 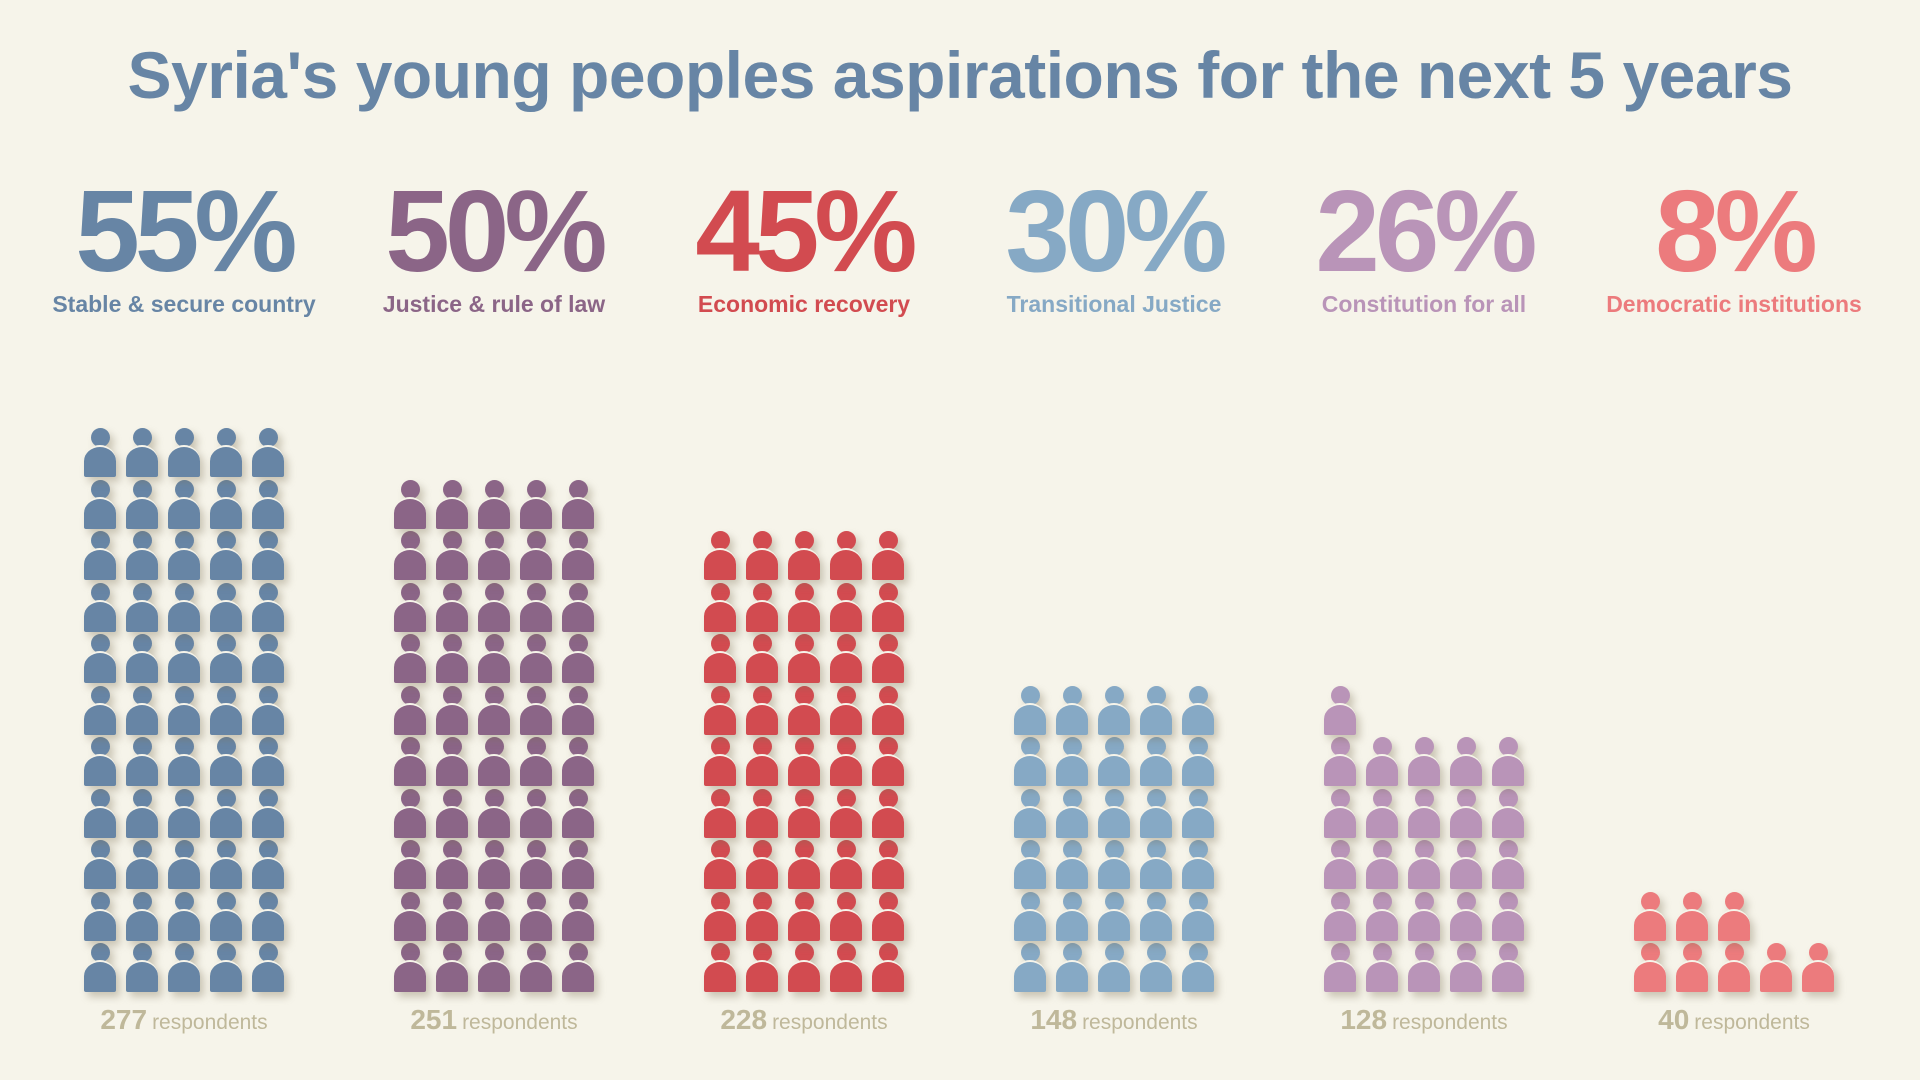 I want to click on respondents-label: 277 respondents, so click(x=184, y=1021).